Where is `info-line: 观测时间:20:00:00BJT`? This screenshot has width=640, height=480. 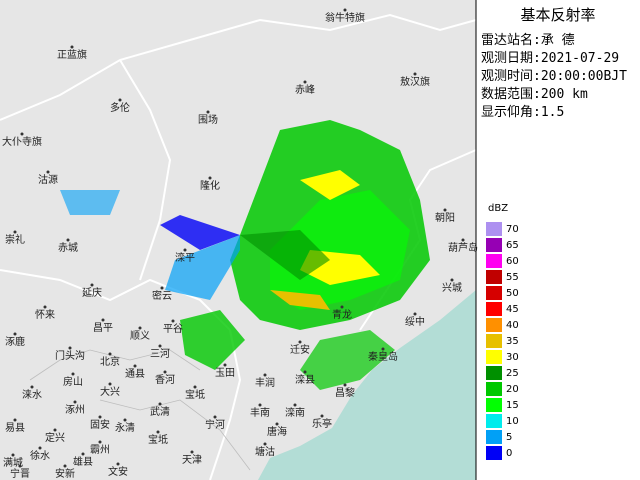 info-line: 观测时间:20:00:00BJT is located at coordinates (554, 76).